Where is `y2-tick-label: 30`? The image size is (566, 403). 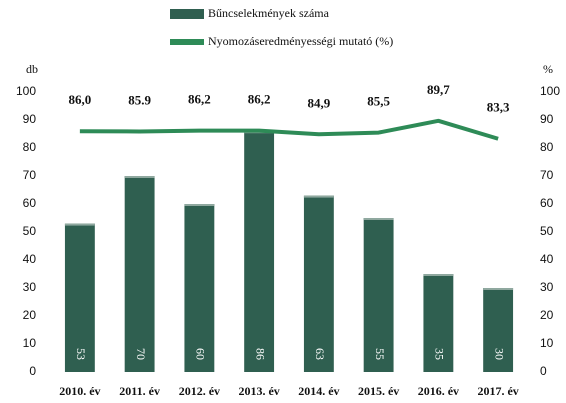 y2-tick-label: 30 is located at coordinates (547, 287).